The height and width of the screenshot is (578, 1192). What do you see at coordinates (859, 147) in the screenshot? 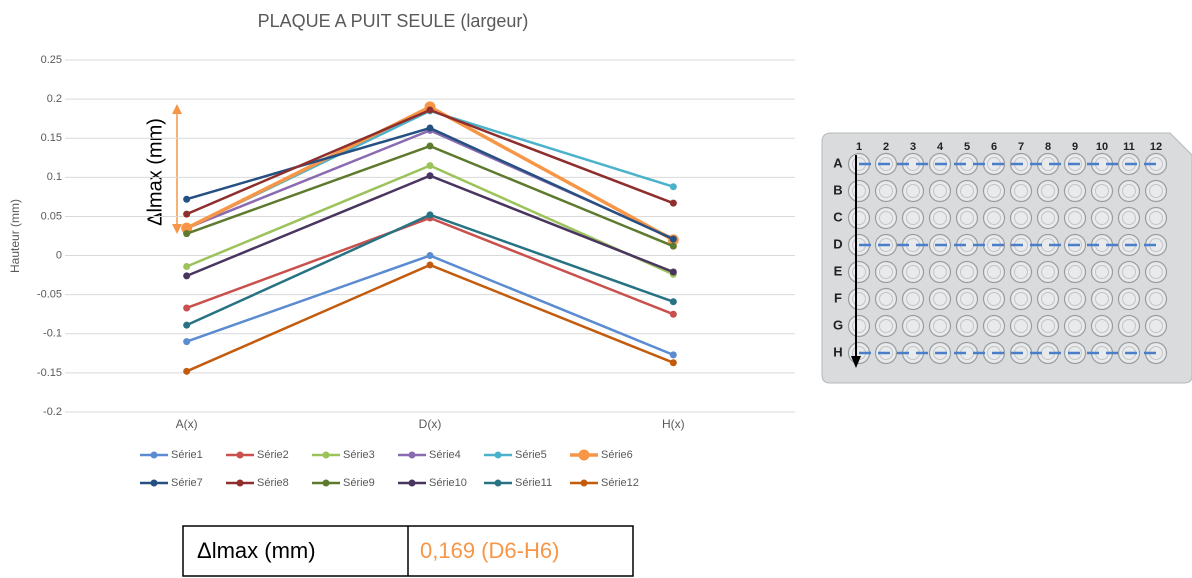
I see `plate-column-label: 1` at bounding box center [859, 147].